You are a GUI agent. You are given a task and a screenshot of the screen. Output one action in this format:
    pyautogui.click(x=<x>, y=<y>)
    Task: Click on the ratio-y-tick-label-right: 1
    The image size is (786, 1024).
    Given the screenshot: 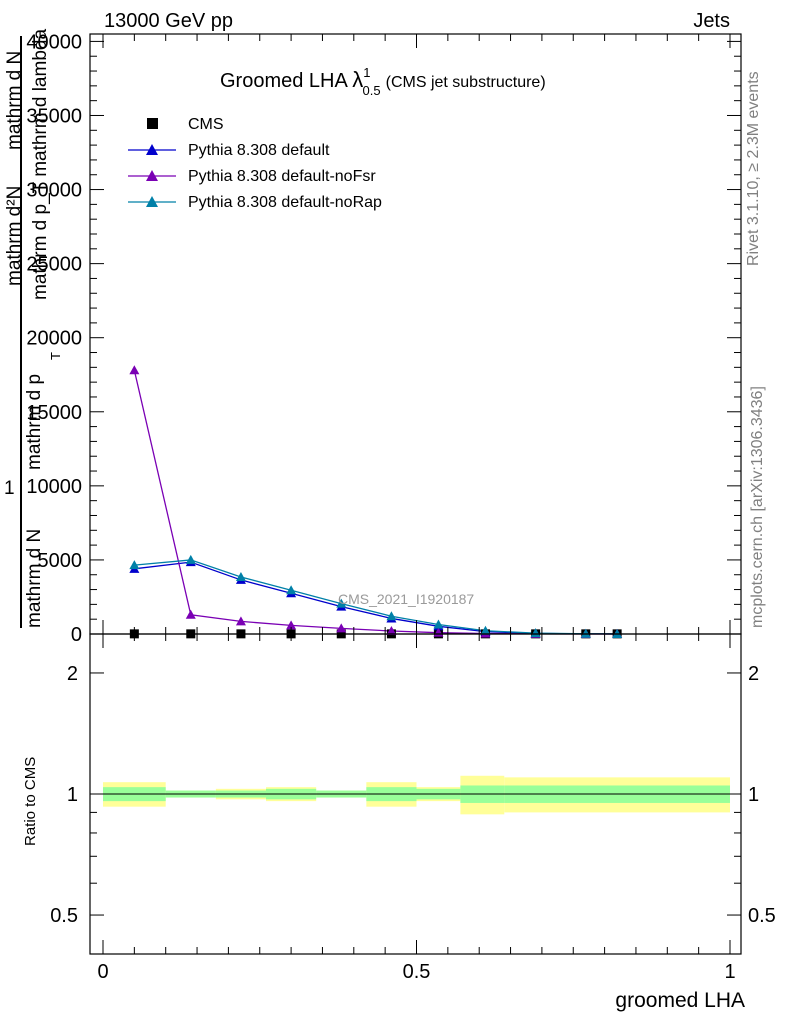 What is the action you would take?
    pyautogui.click(x=753, y=795)
    